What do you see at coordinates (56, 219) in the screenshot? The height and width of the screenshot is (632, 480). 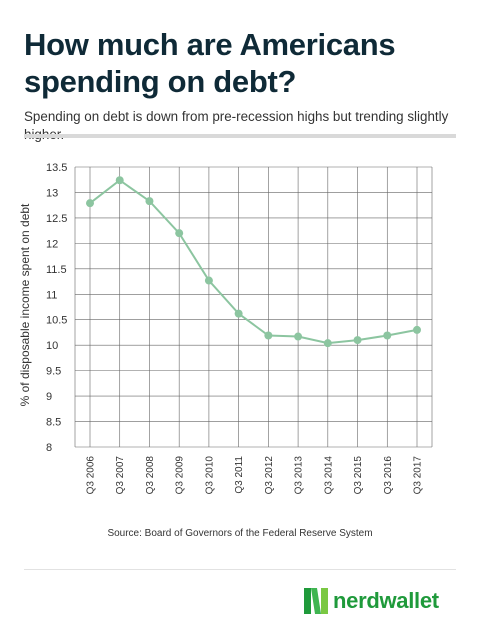 I see `y-tick-label: 12.5` at bounding box center [56, 219].